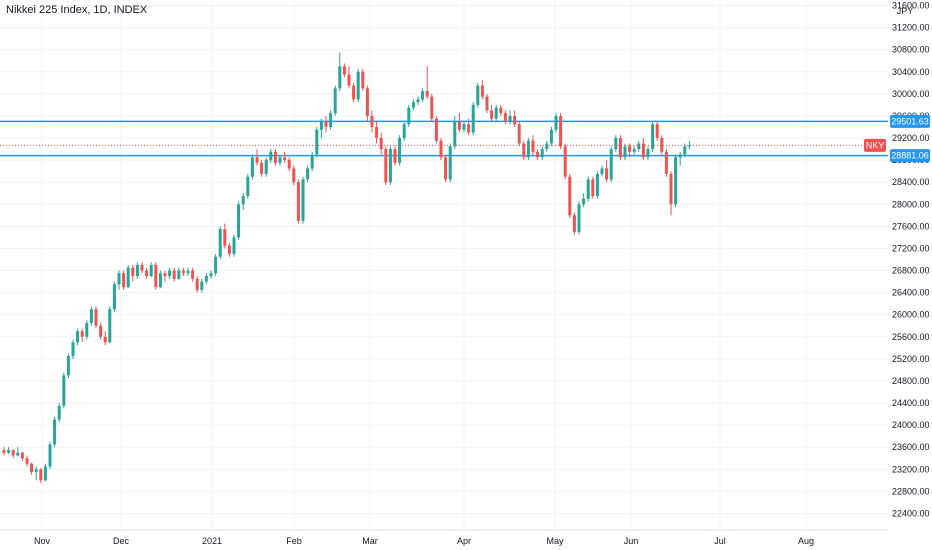  What do you see at coordinates (77, 10) in the screenshot?
I see `chart-title: Nikkei 225 Index, 1D, INDEX` at bounding box center [77, 10].